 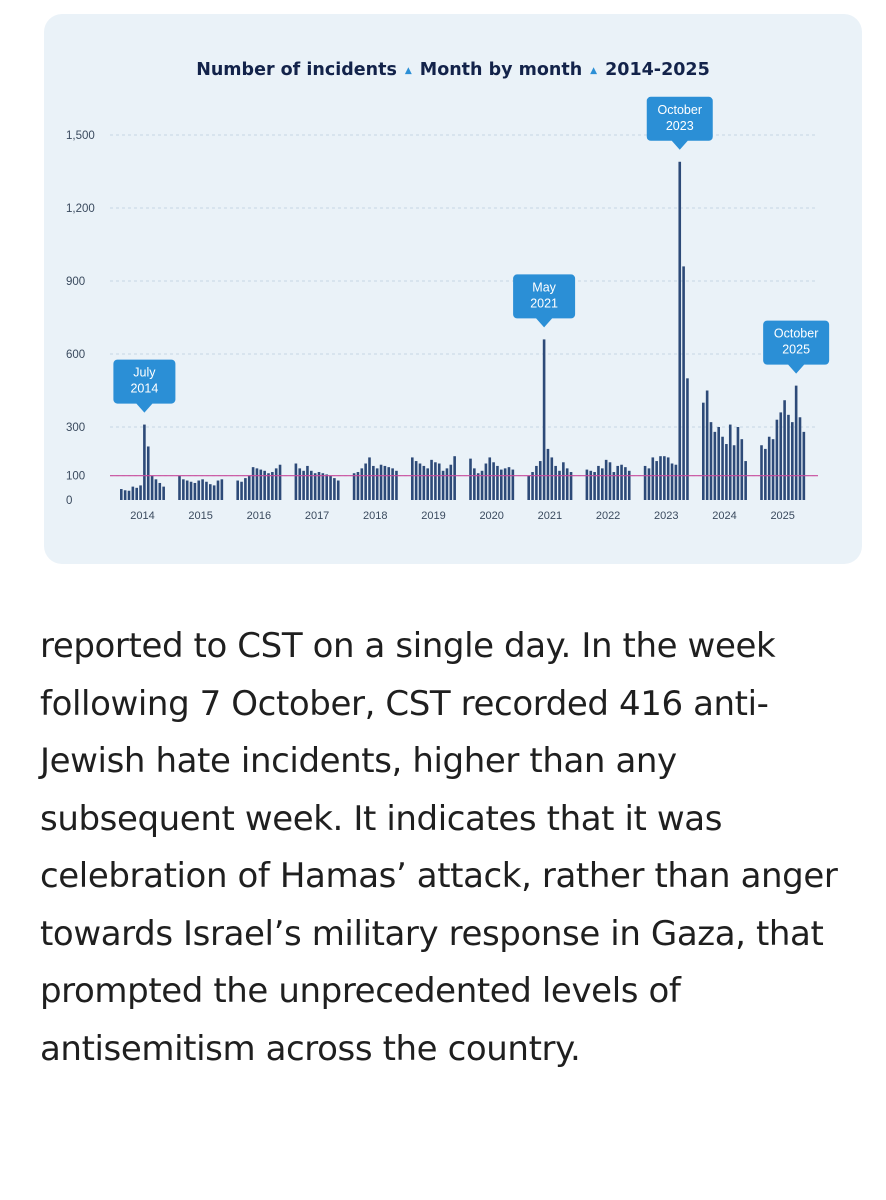 What do you see at coordinates (666, 516) in the screenshot?
I see `x-tick-label: 2023` at bounding box center [666, 516].